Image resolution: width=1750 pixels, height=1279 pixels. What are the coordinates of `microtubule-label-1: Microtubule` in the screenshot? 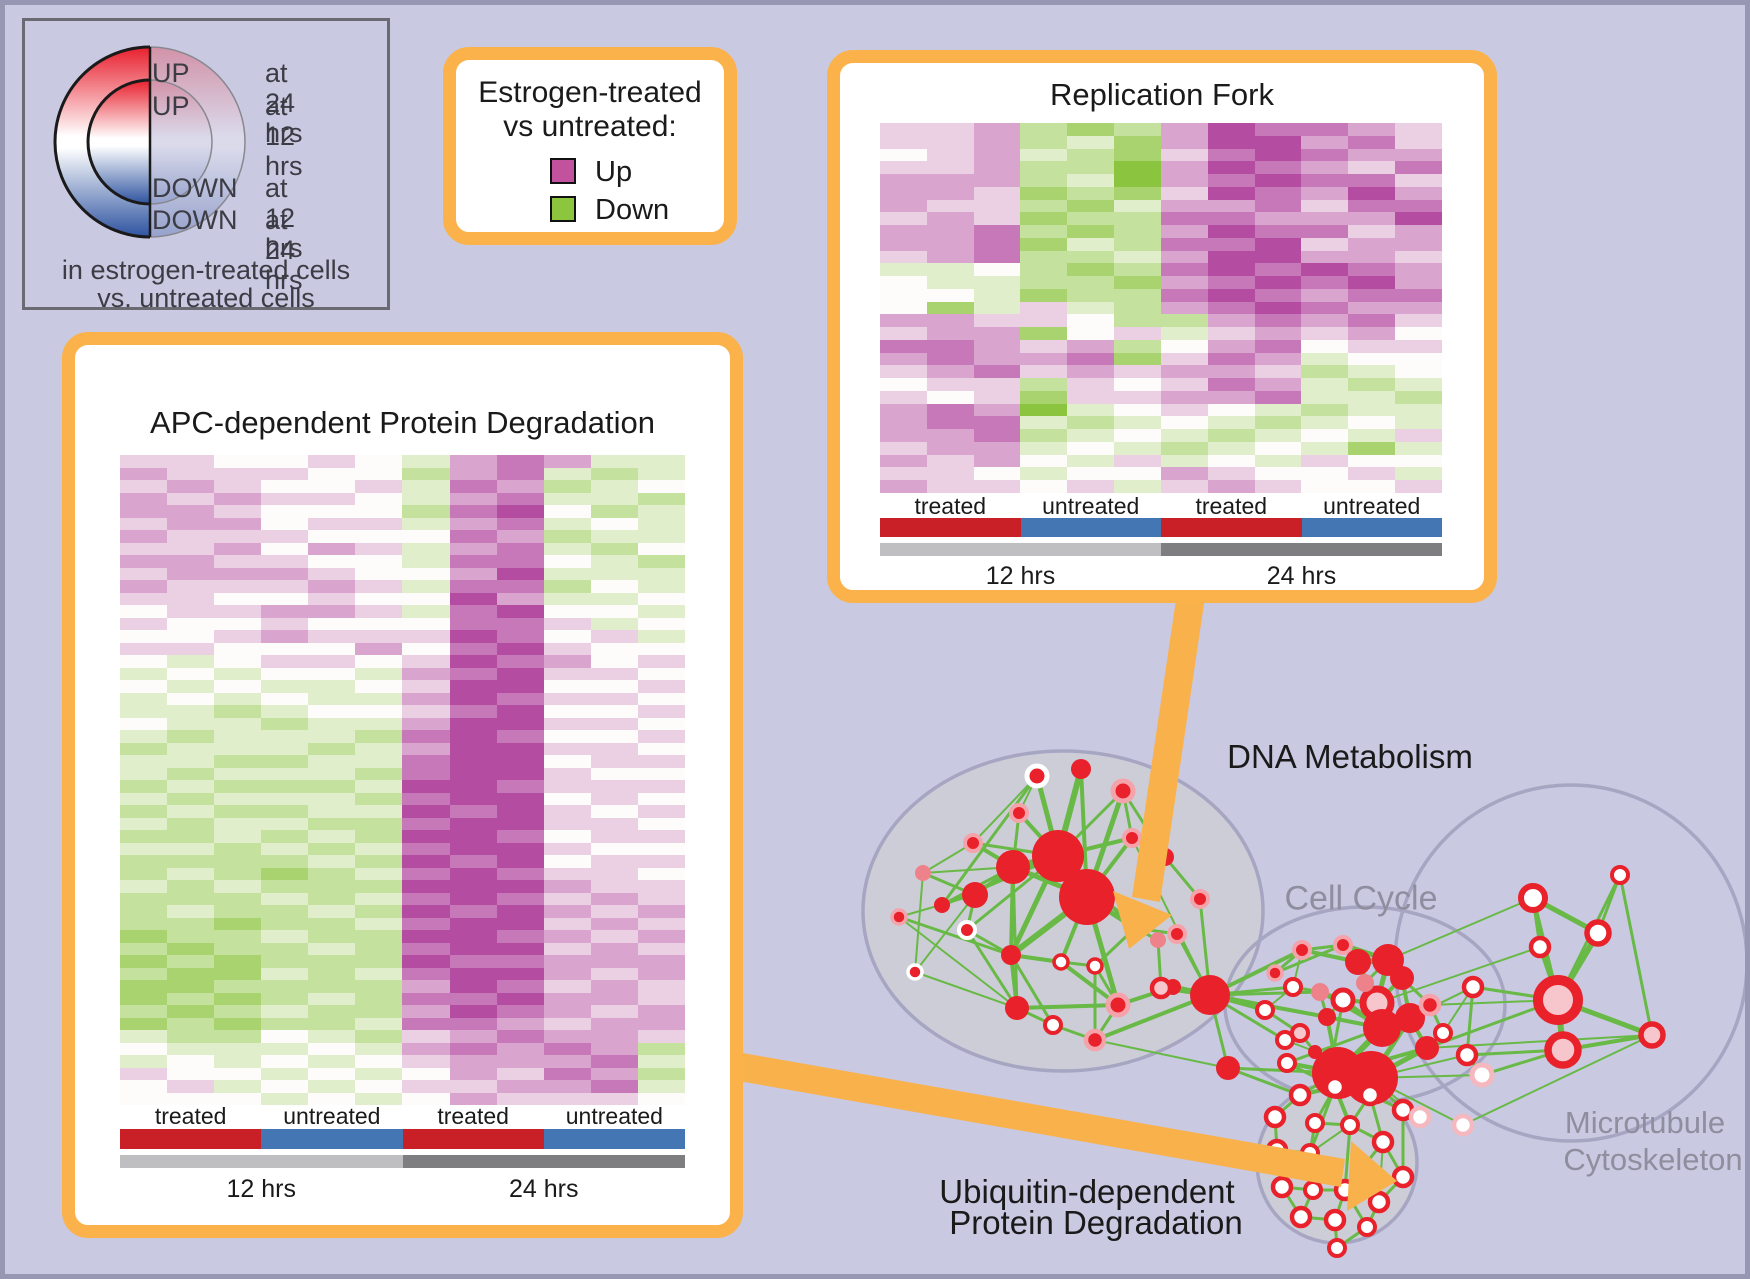 It's located at (1645, 1122).